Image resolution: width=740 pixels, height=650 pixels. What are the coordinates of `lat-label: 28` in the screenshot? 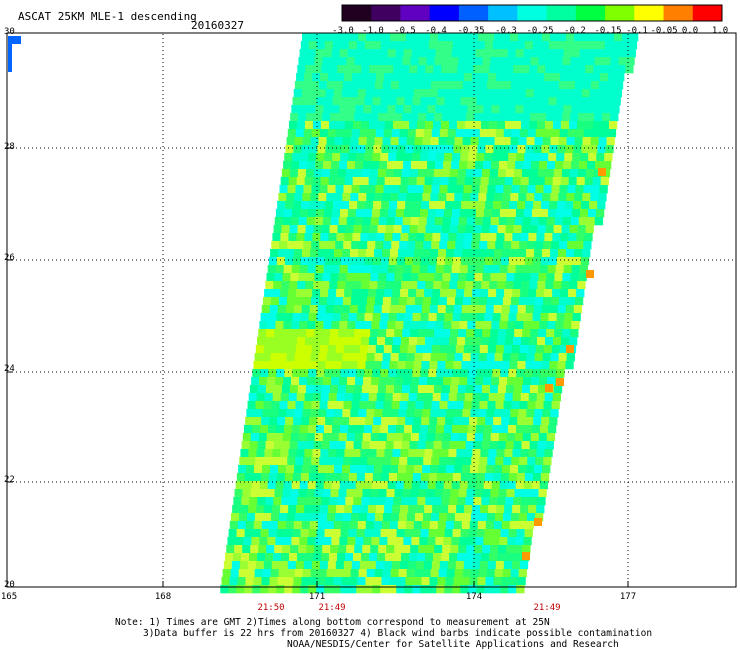 It's located at (9, 147).